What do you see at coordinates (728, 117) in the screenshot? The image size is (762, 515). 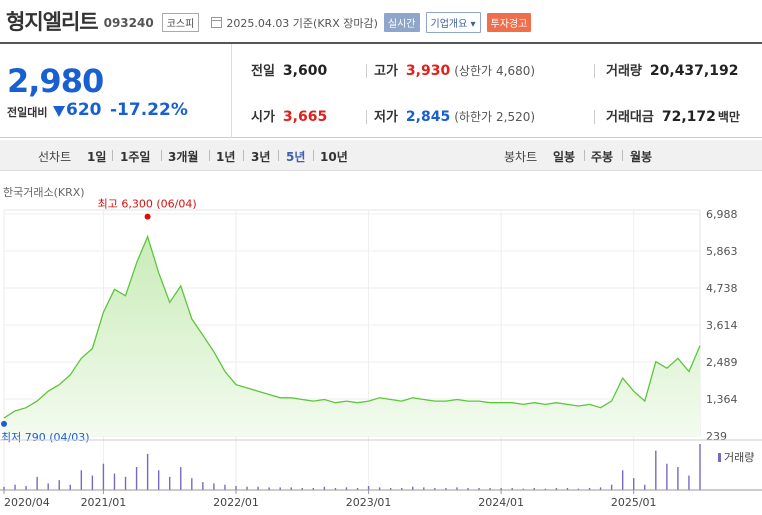 I see `stat-amount-unit: 백만` at bounding box center [728, 117].